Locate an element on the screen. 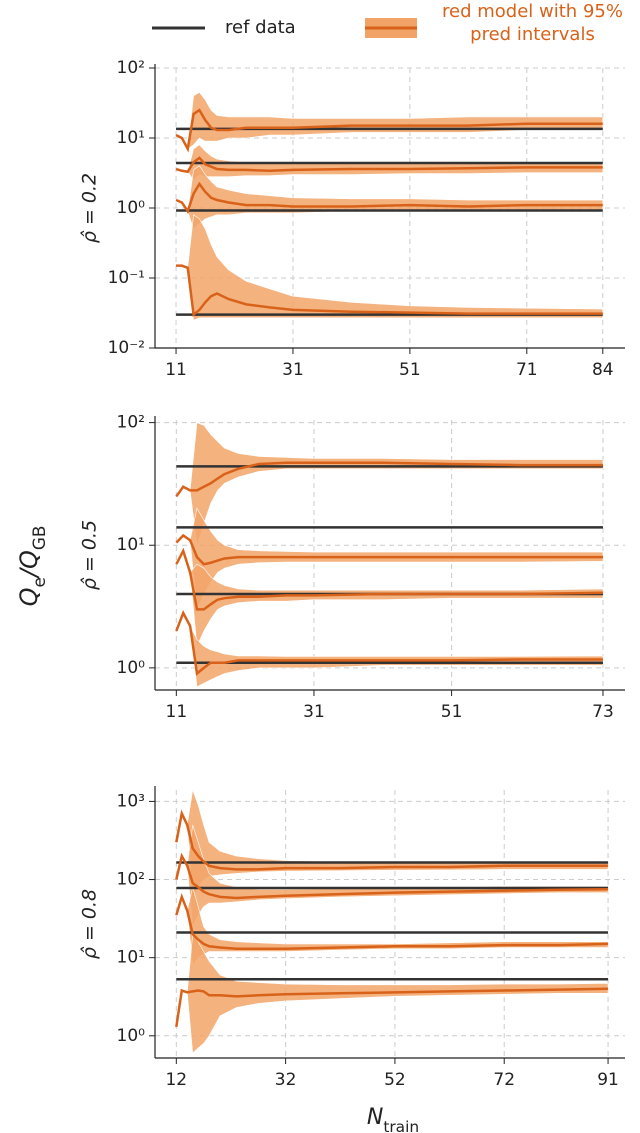 This screenshot has height=1133, width=640. subplot-y-label: ρ̂ = 0.2 is located at coordinates (90, 208).